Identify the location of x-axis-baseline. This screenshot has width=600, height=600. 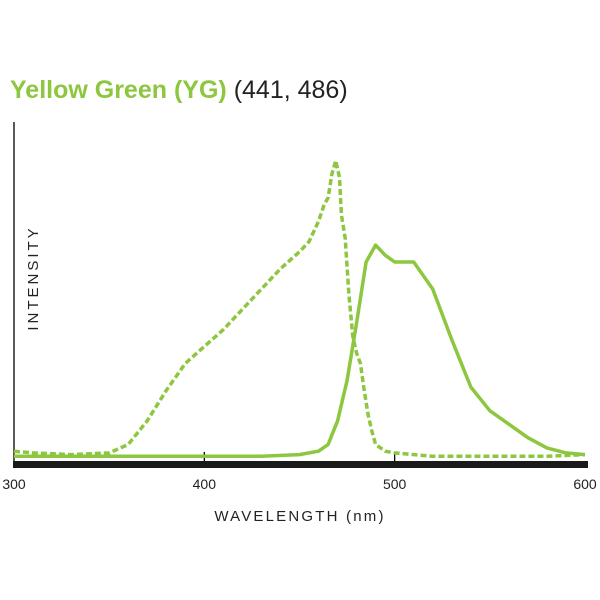
(300, 464).